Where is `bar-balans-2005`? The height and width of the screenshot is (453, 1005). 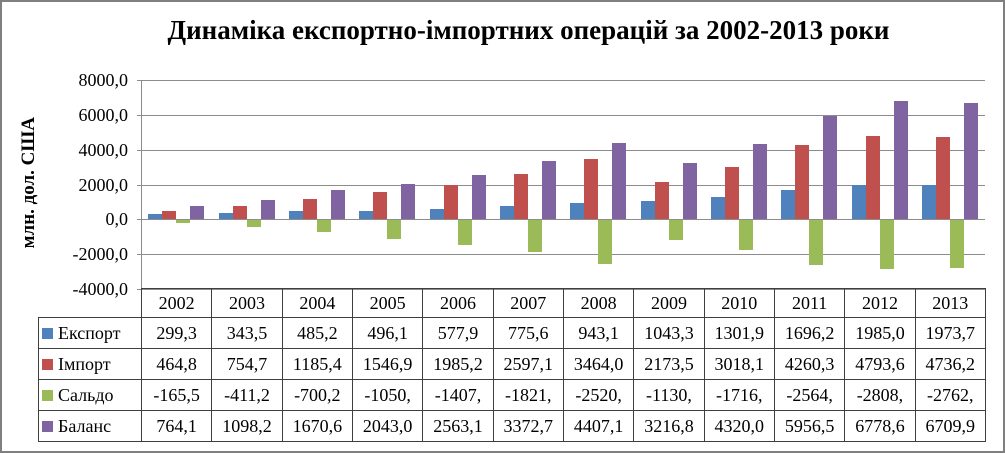 bar-balans-2005 is located at coordinates (408, 201).